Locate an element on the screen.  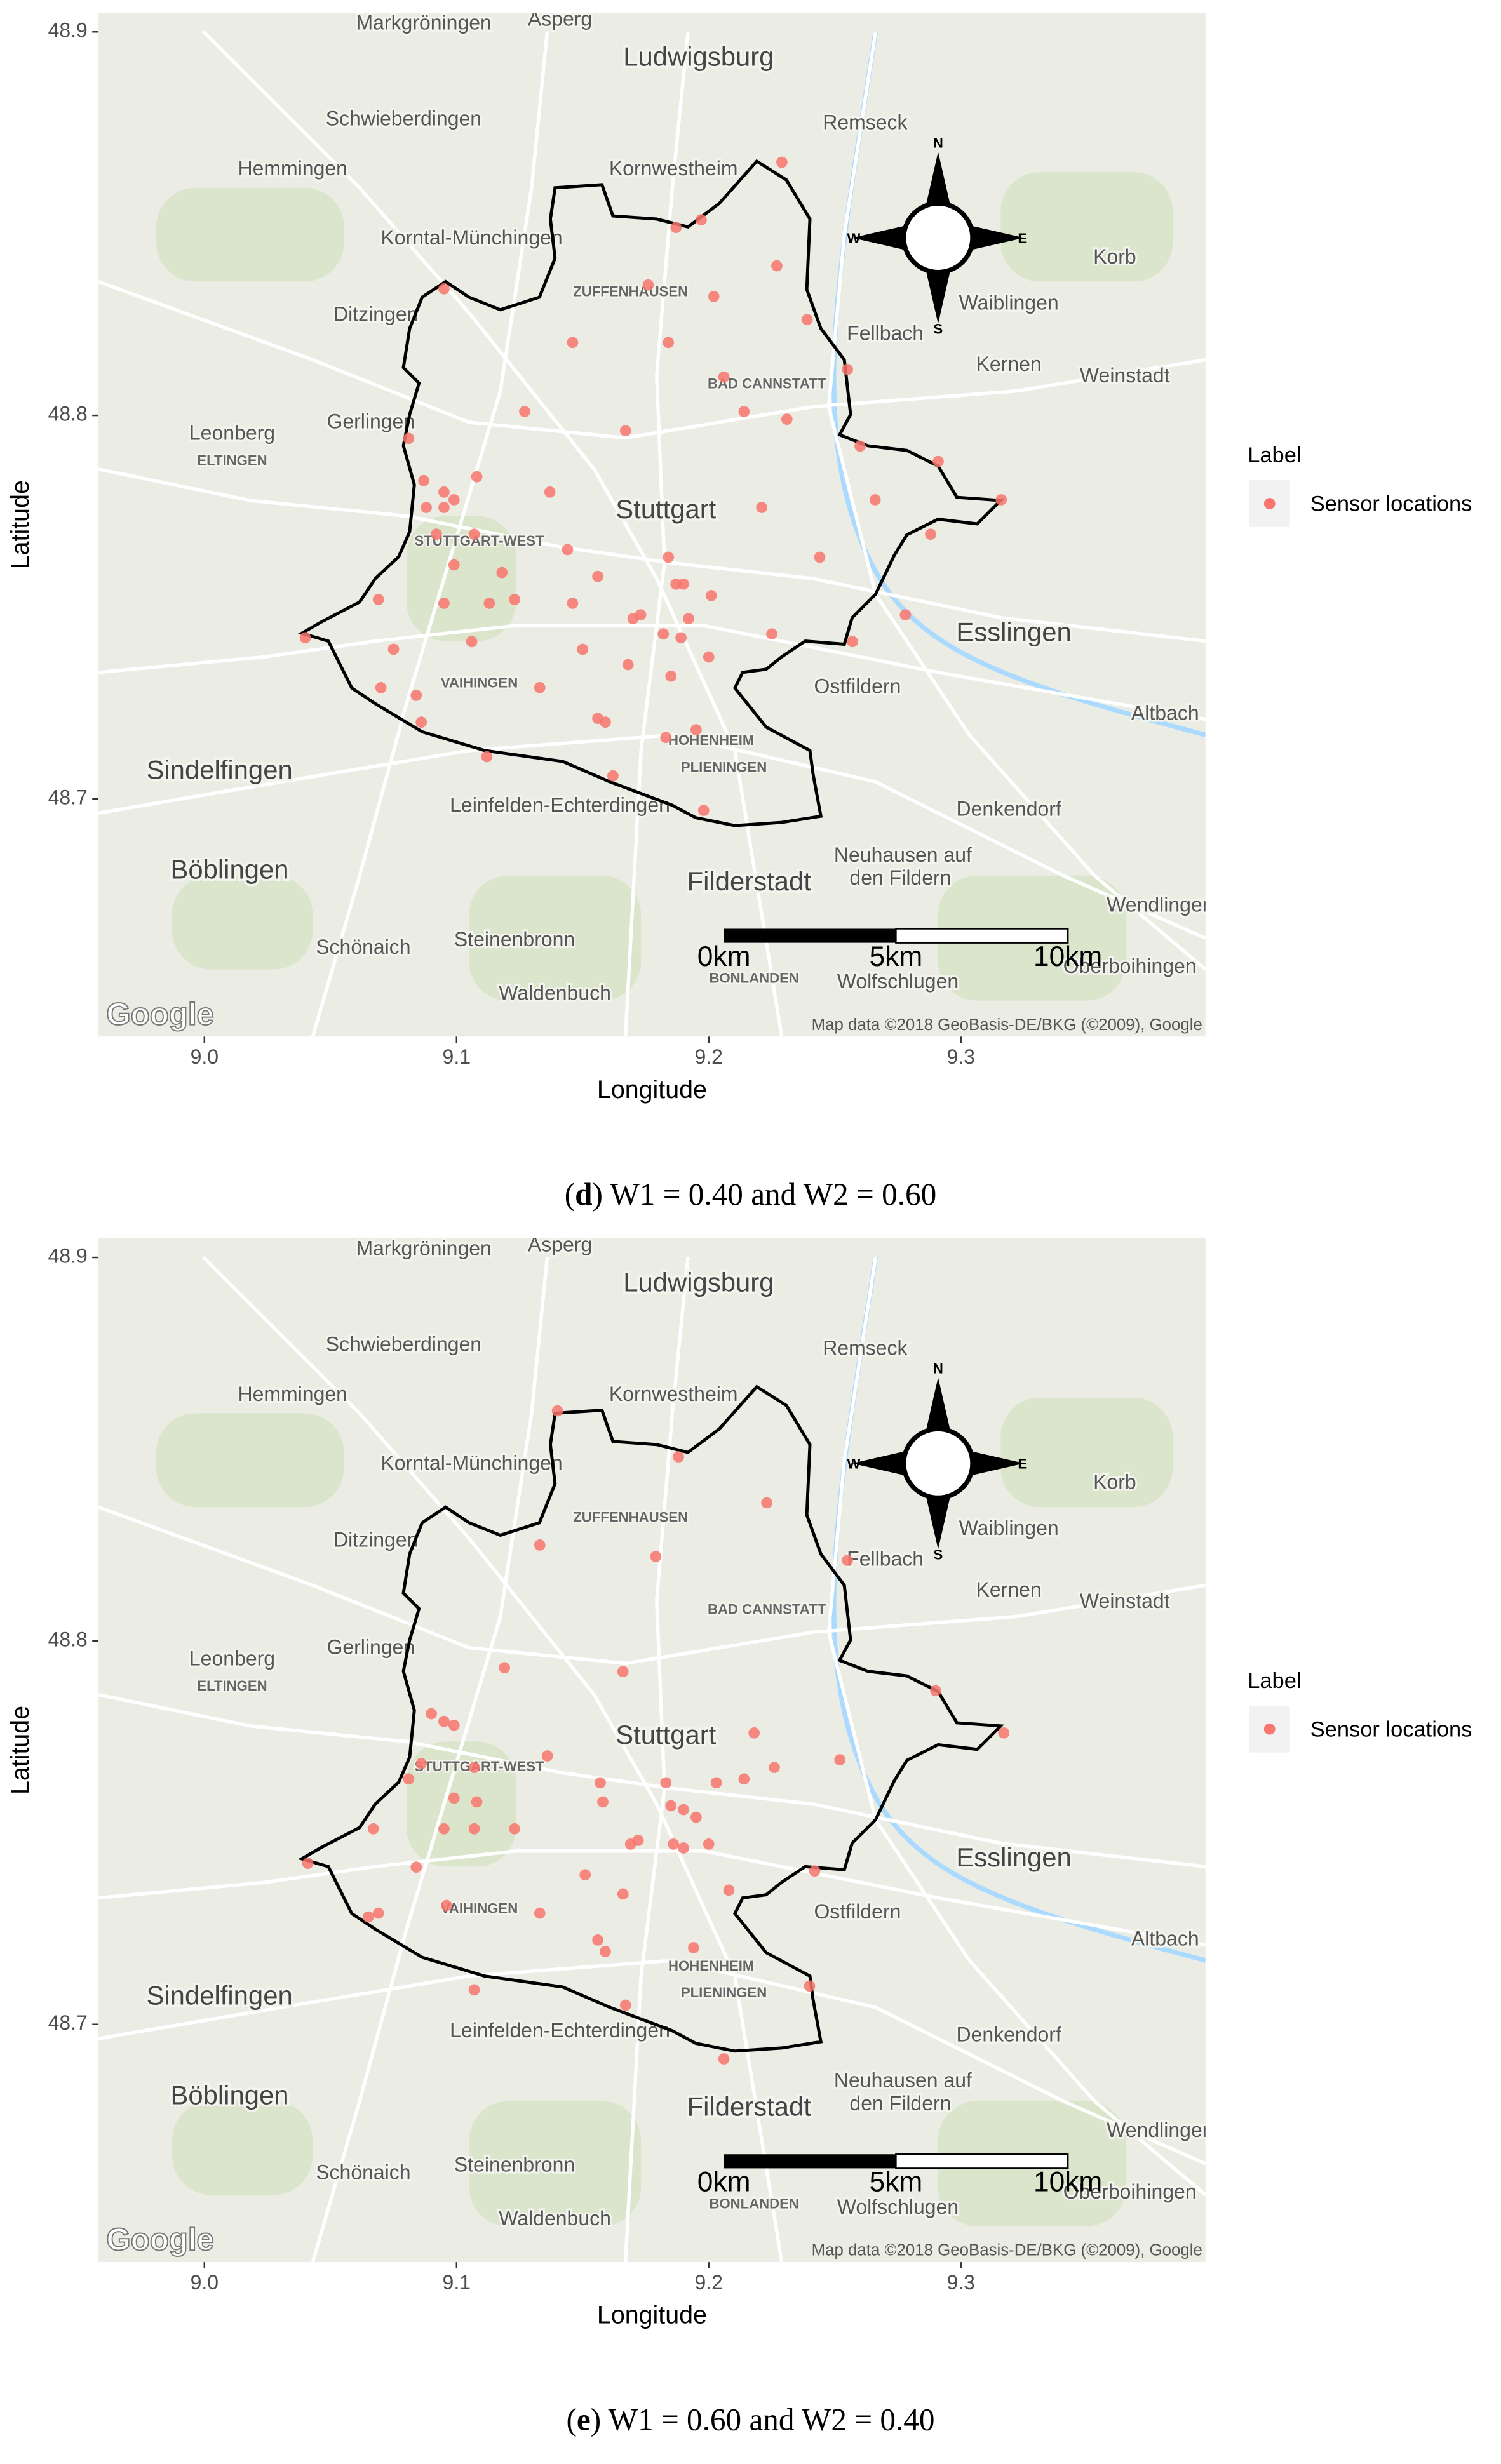
scale-bar-label: 10km is located at coordinates (1067, 956).